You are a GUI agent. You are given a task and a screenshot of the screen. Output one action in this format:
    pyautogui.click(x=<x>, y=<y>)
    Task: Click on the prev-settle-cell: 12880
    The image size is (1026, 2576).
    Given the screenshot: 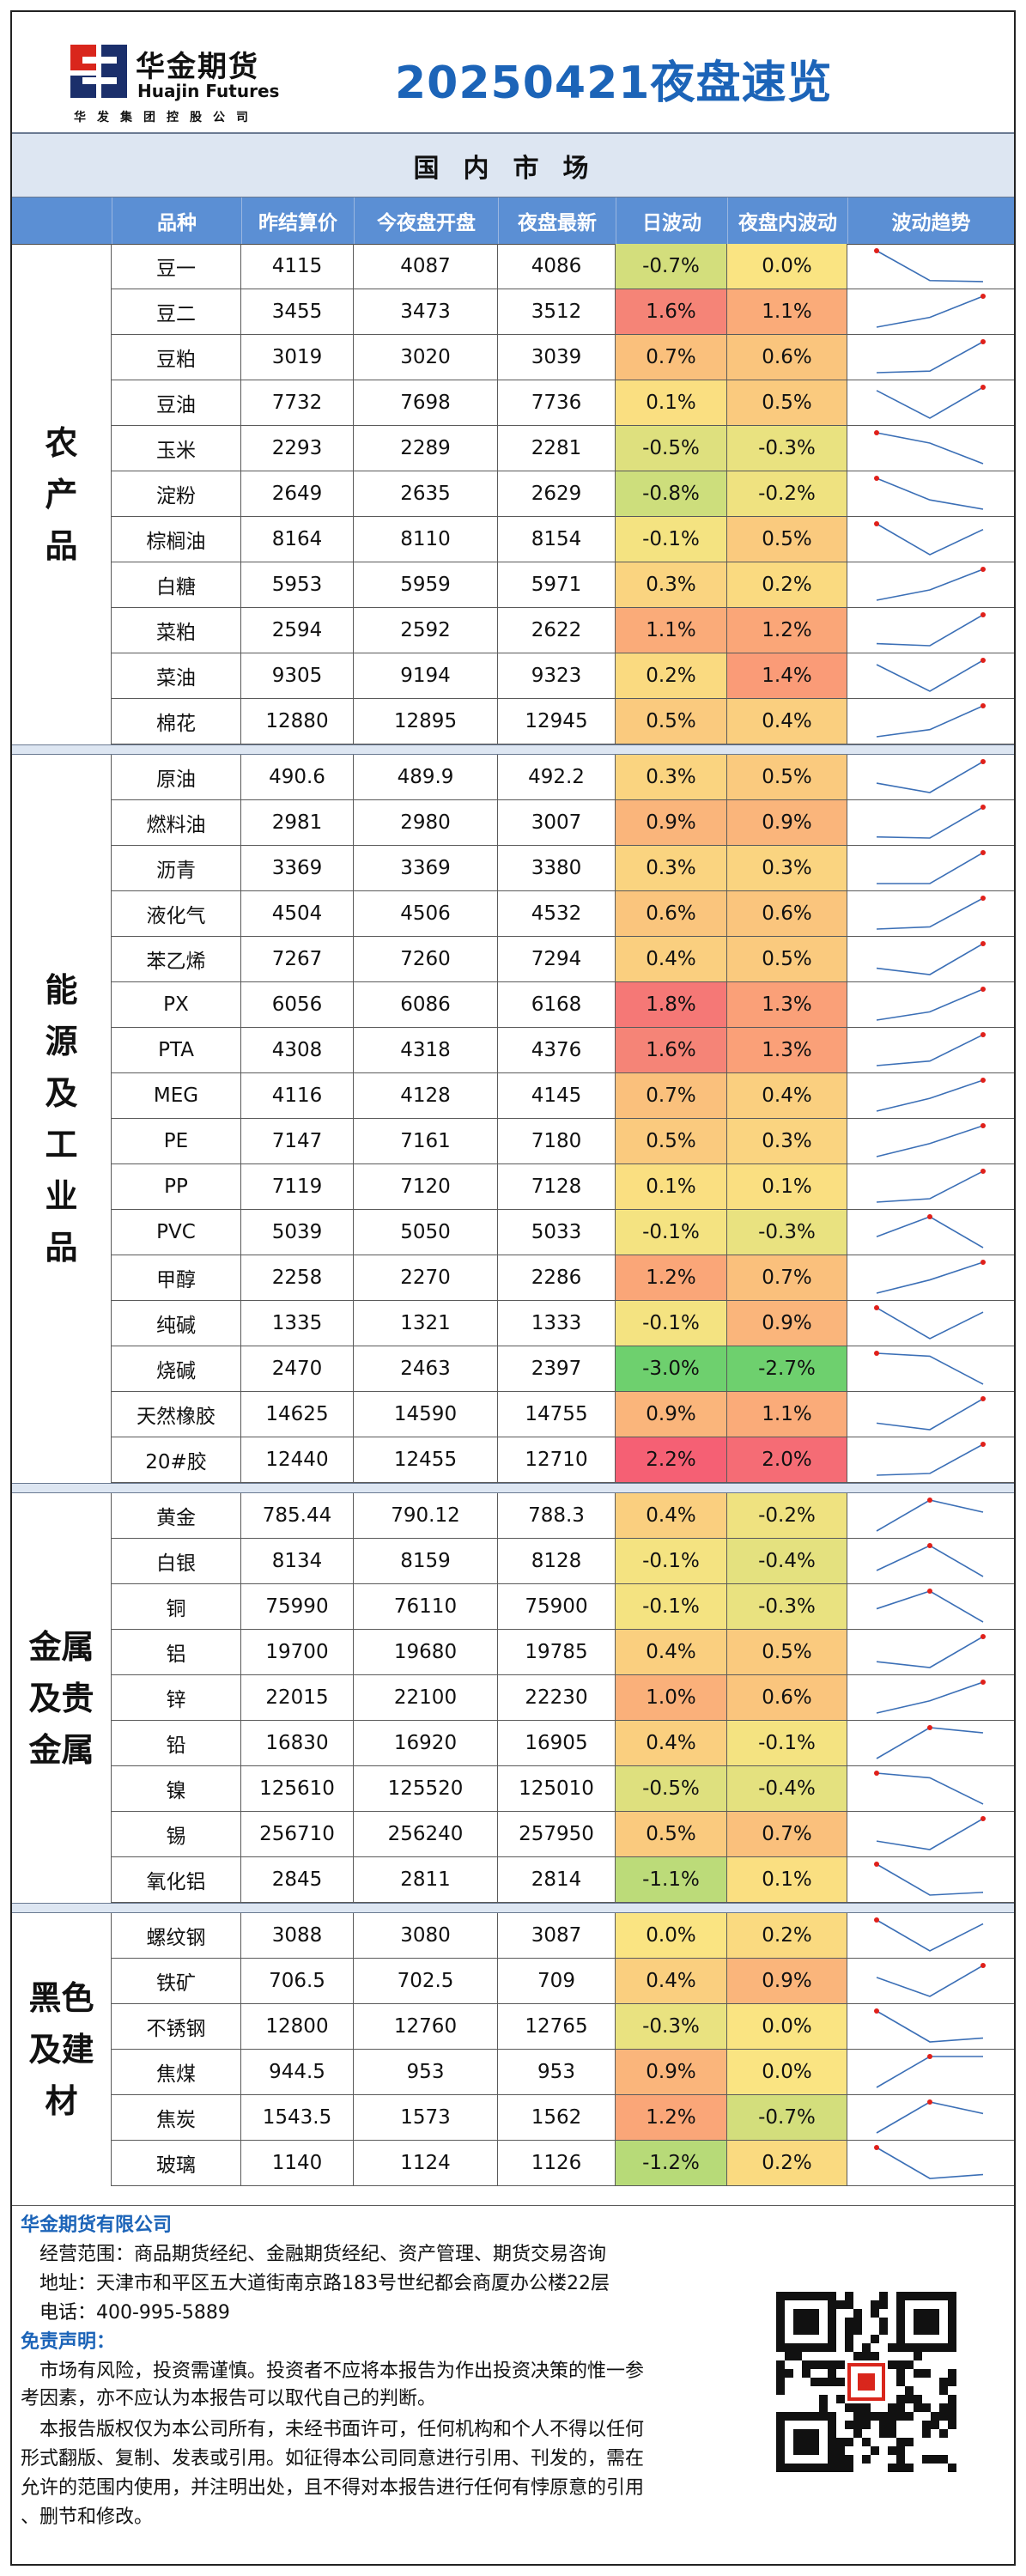 What is the action you would take?
    pyautogui.click(x=297, y=722)
    